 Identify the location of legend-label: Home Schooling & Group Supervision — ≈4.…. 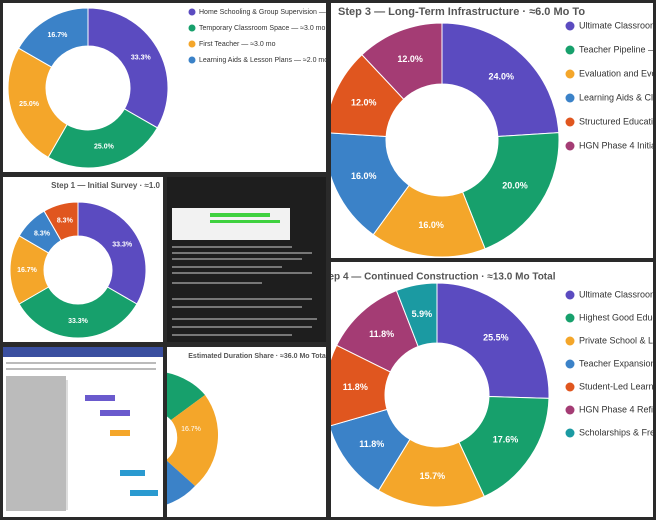
(276, 12).